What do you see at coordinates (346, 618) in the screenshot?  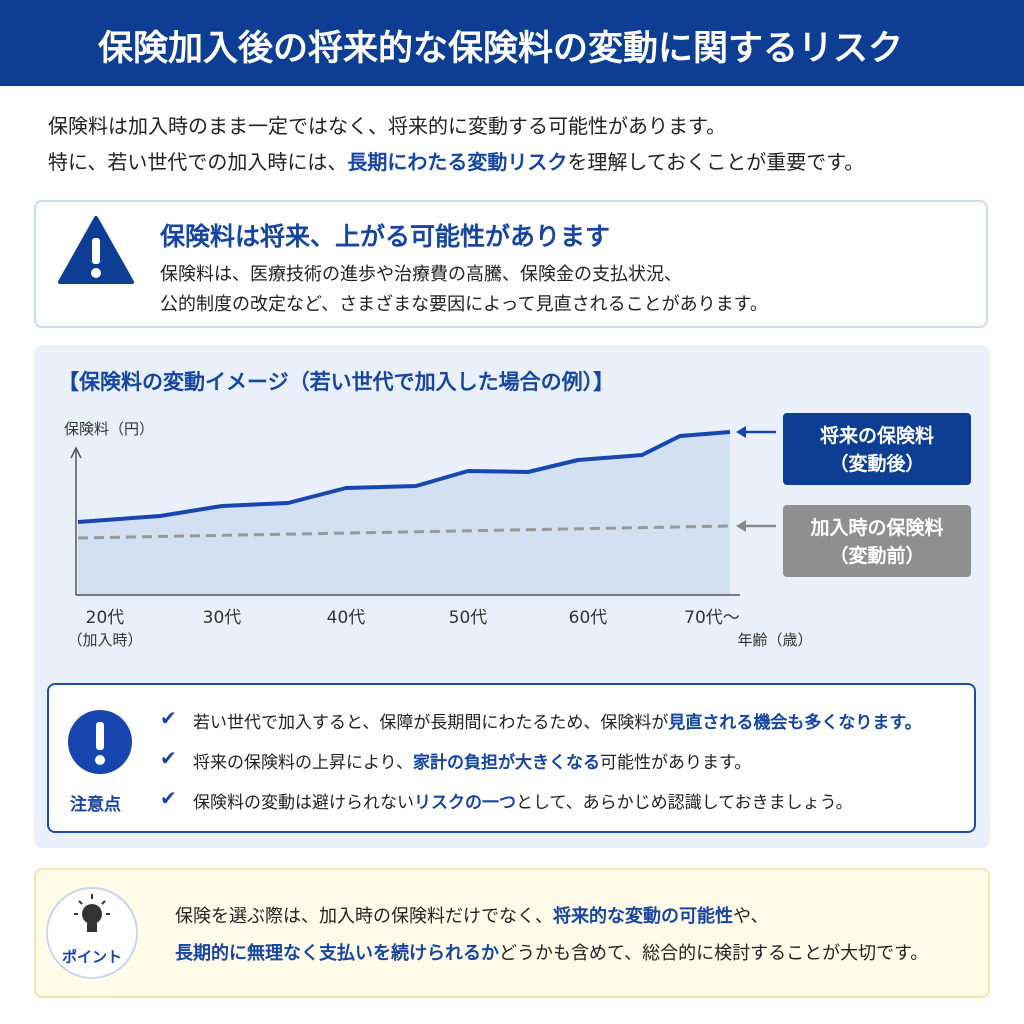 I see `x-tick-label: 40代` at bounding box center [346, 618].